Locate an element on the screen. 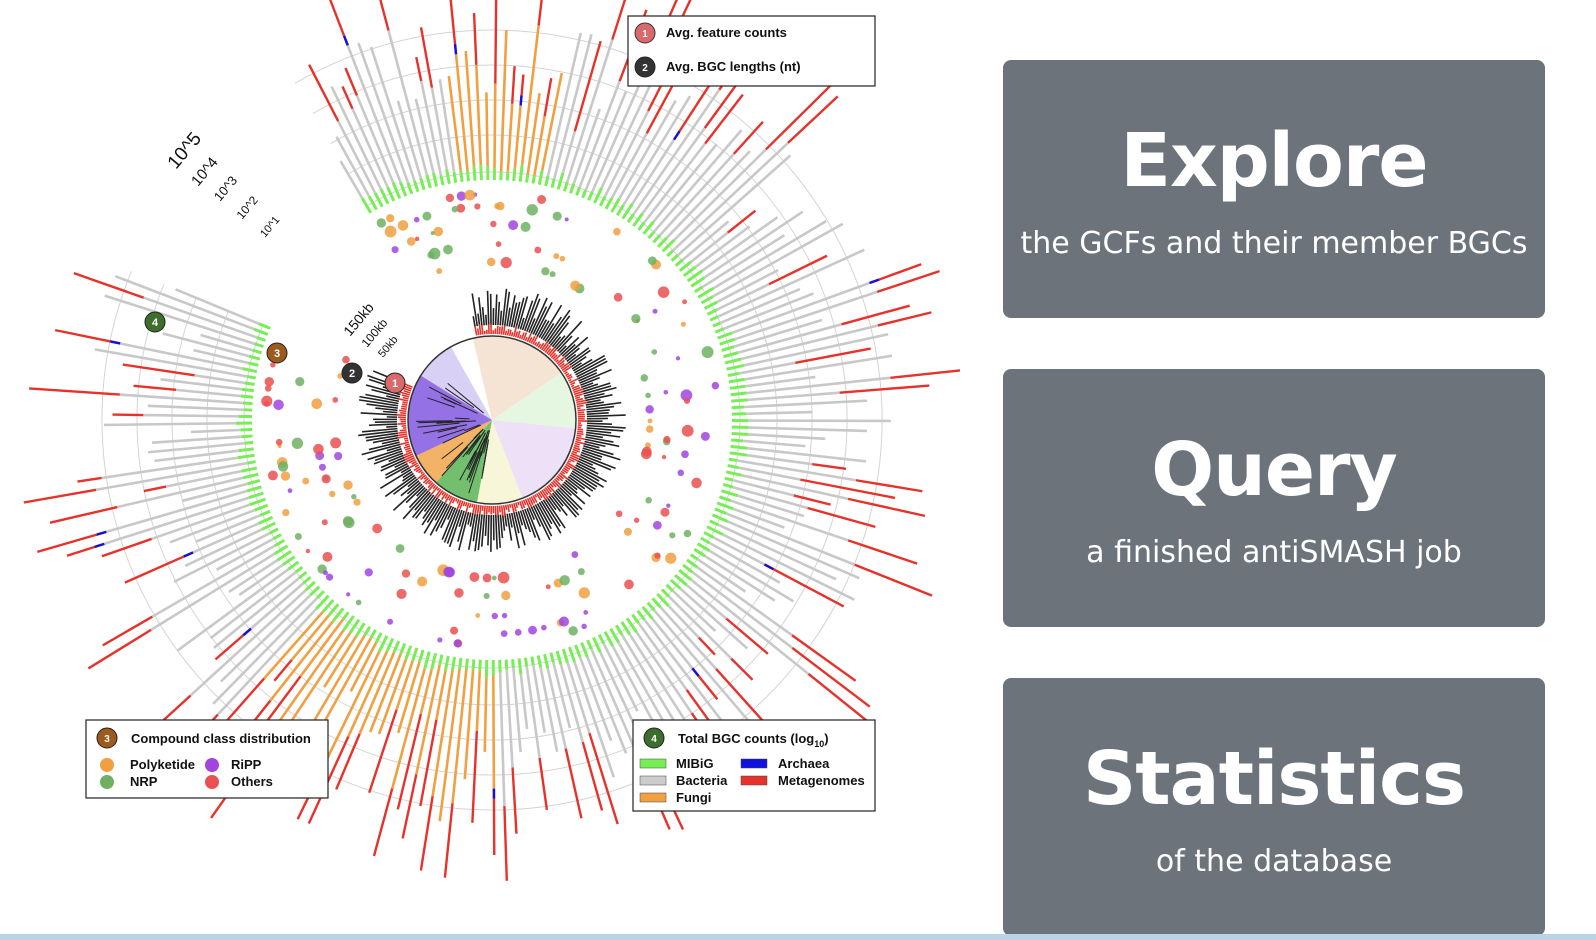 The image size is (1596, 940). query-card: Query a finished antiSMASH job is located at coordinates (1274, 498).